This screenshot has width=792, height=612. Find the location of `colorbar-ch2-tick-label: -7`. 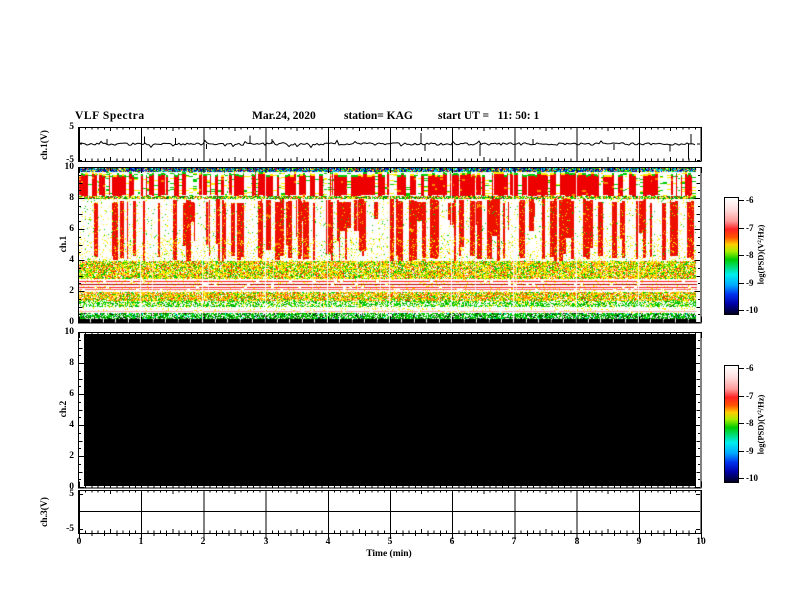

colorbar-ch2-tick-label: -7 is located at coordinates (750, 395).